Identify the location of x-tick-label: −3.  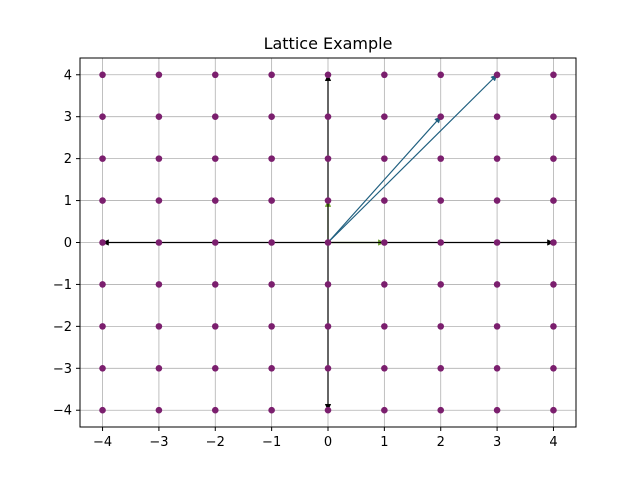
(158, 442).